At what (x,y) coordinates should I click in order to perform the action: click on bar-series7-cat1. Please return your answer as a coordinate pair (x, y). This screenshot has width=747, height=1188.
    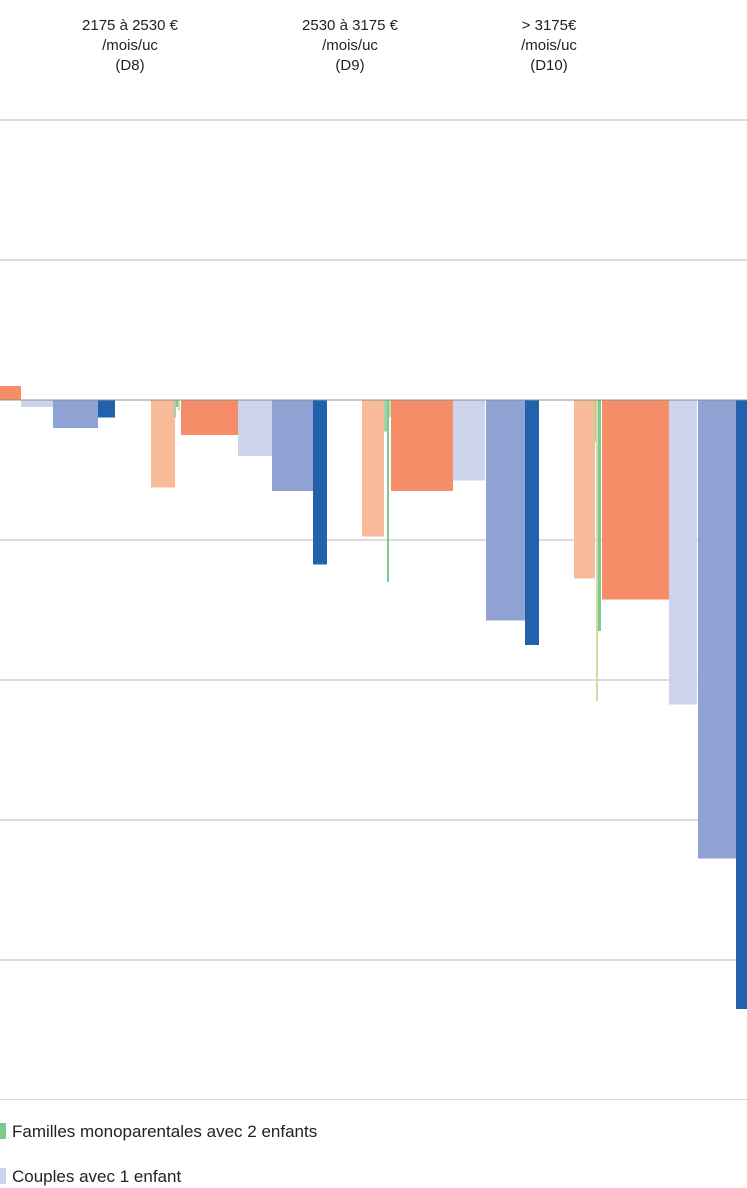
    Looking at the image, I should click on (532, 522).